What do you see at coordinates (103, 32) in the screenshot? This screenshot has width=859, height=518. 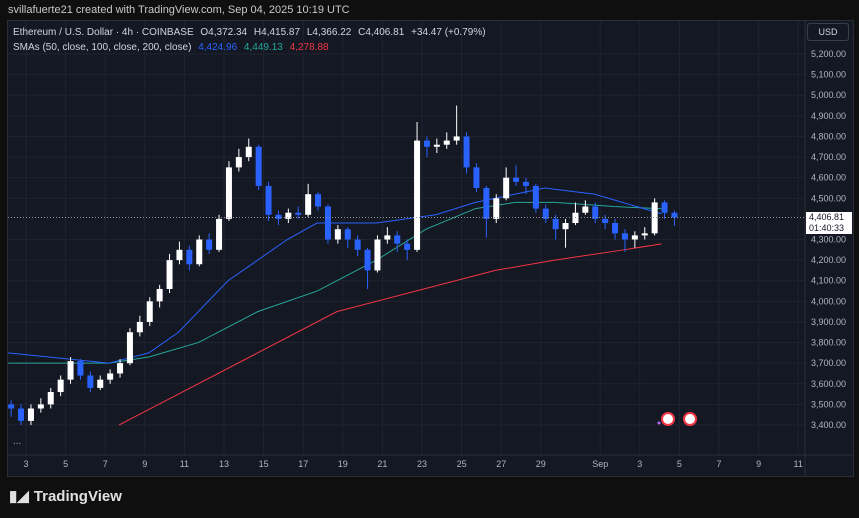 I see `symbol-title: Ethereum / U.S. Dollar · 4h · COINBASE` at bounding box center [103, 32].